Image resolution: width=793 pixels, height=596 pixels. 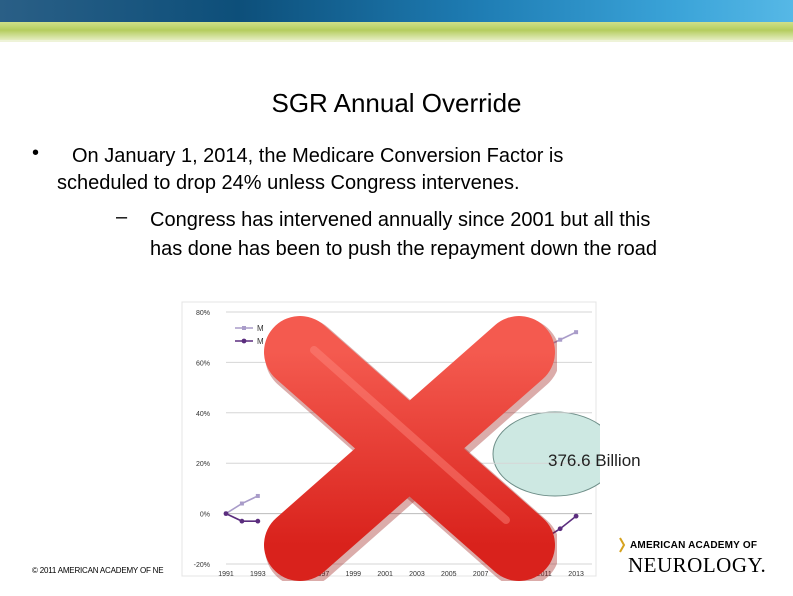 What do you see at coordinates (385, 574) in the screenshot?
I see `x-tick-label: 2001` at bounding box center [385, 574].